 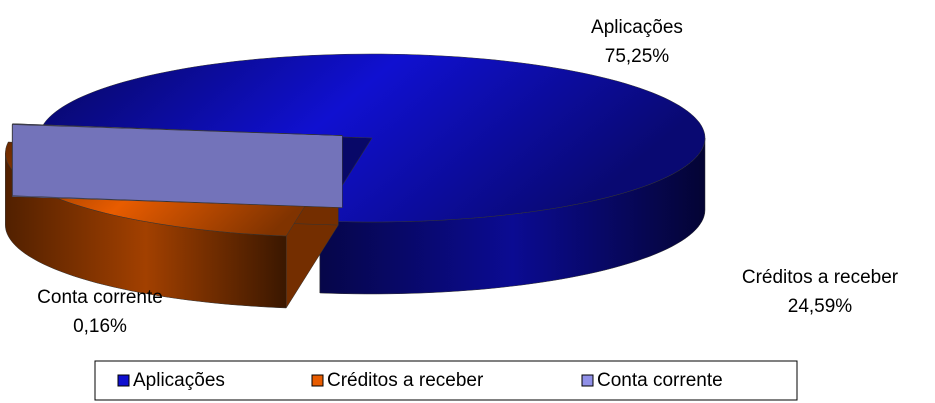 What do you see at coordinates (100, 326) in the screenshot?
I see `data-label-value: 0,16%` at bounding box center [100, 326].